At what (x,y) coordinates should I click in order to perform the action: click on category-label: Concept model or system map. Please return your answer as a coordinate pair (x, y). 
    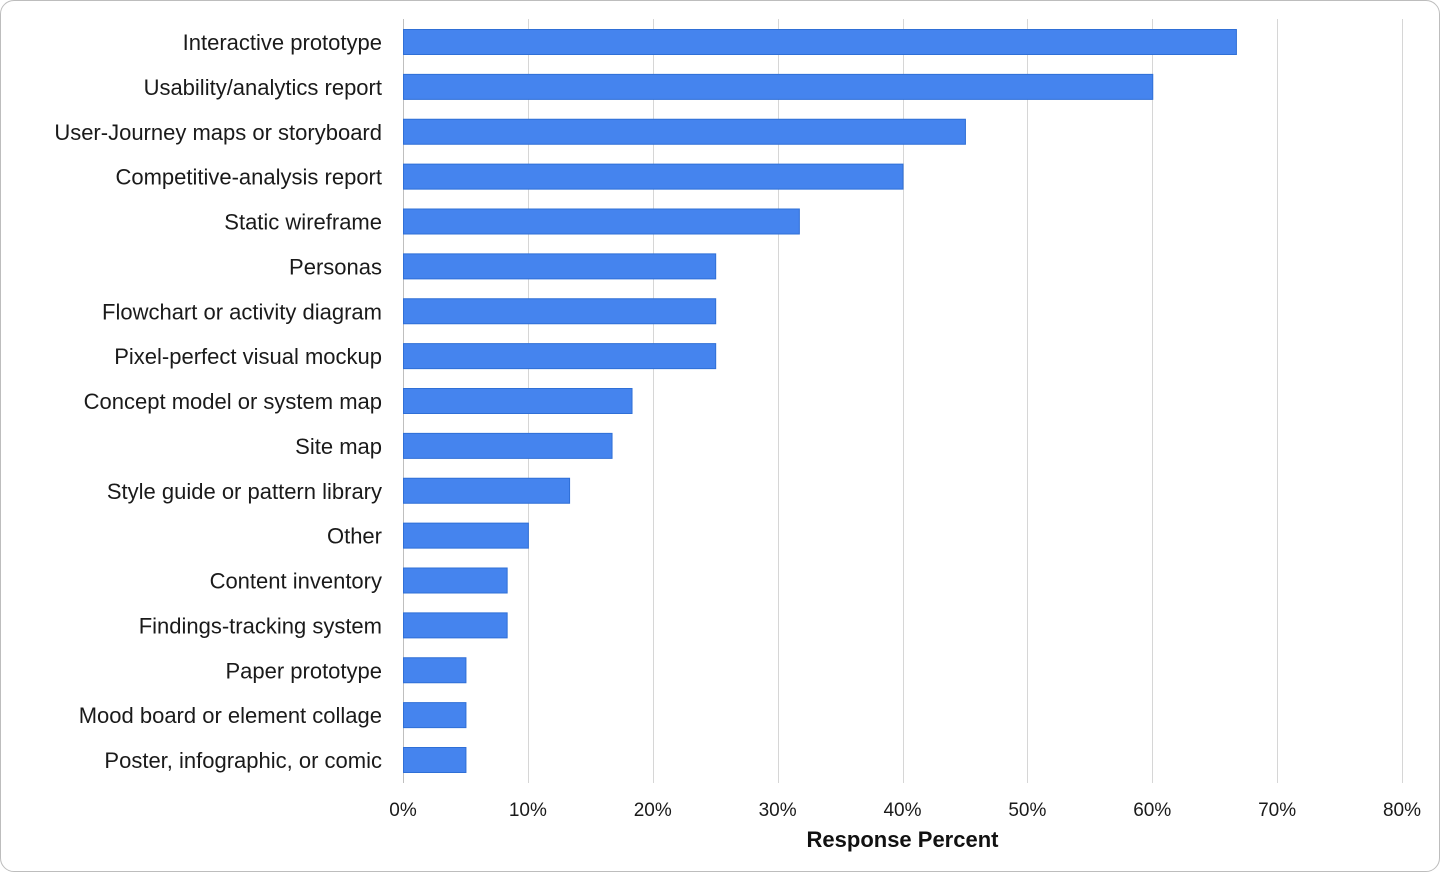
    Looking at the image, I should click on (233, 401).